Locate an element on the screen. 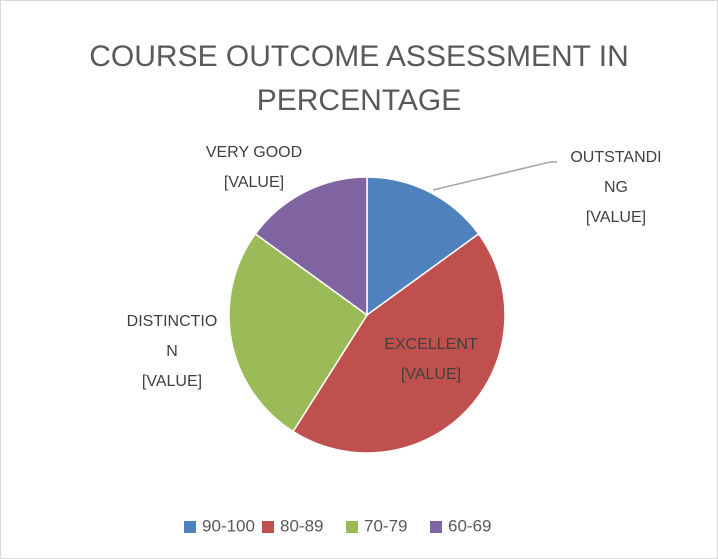 Image resolution: width=718 pixels, height=559 pixels. legend-label: 60-69 is located at coordinates (469, 525).